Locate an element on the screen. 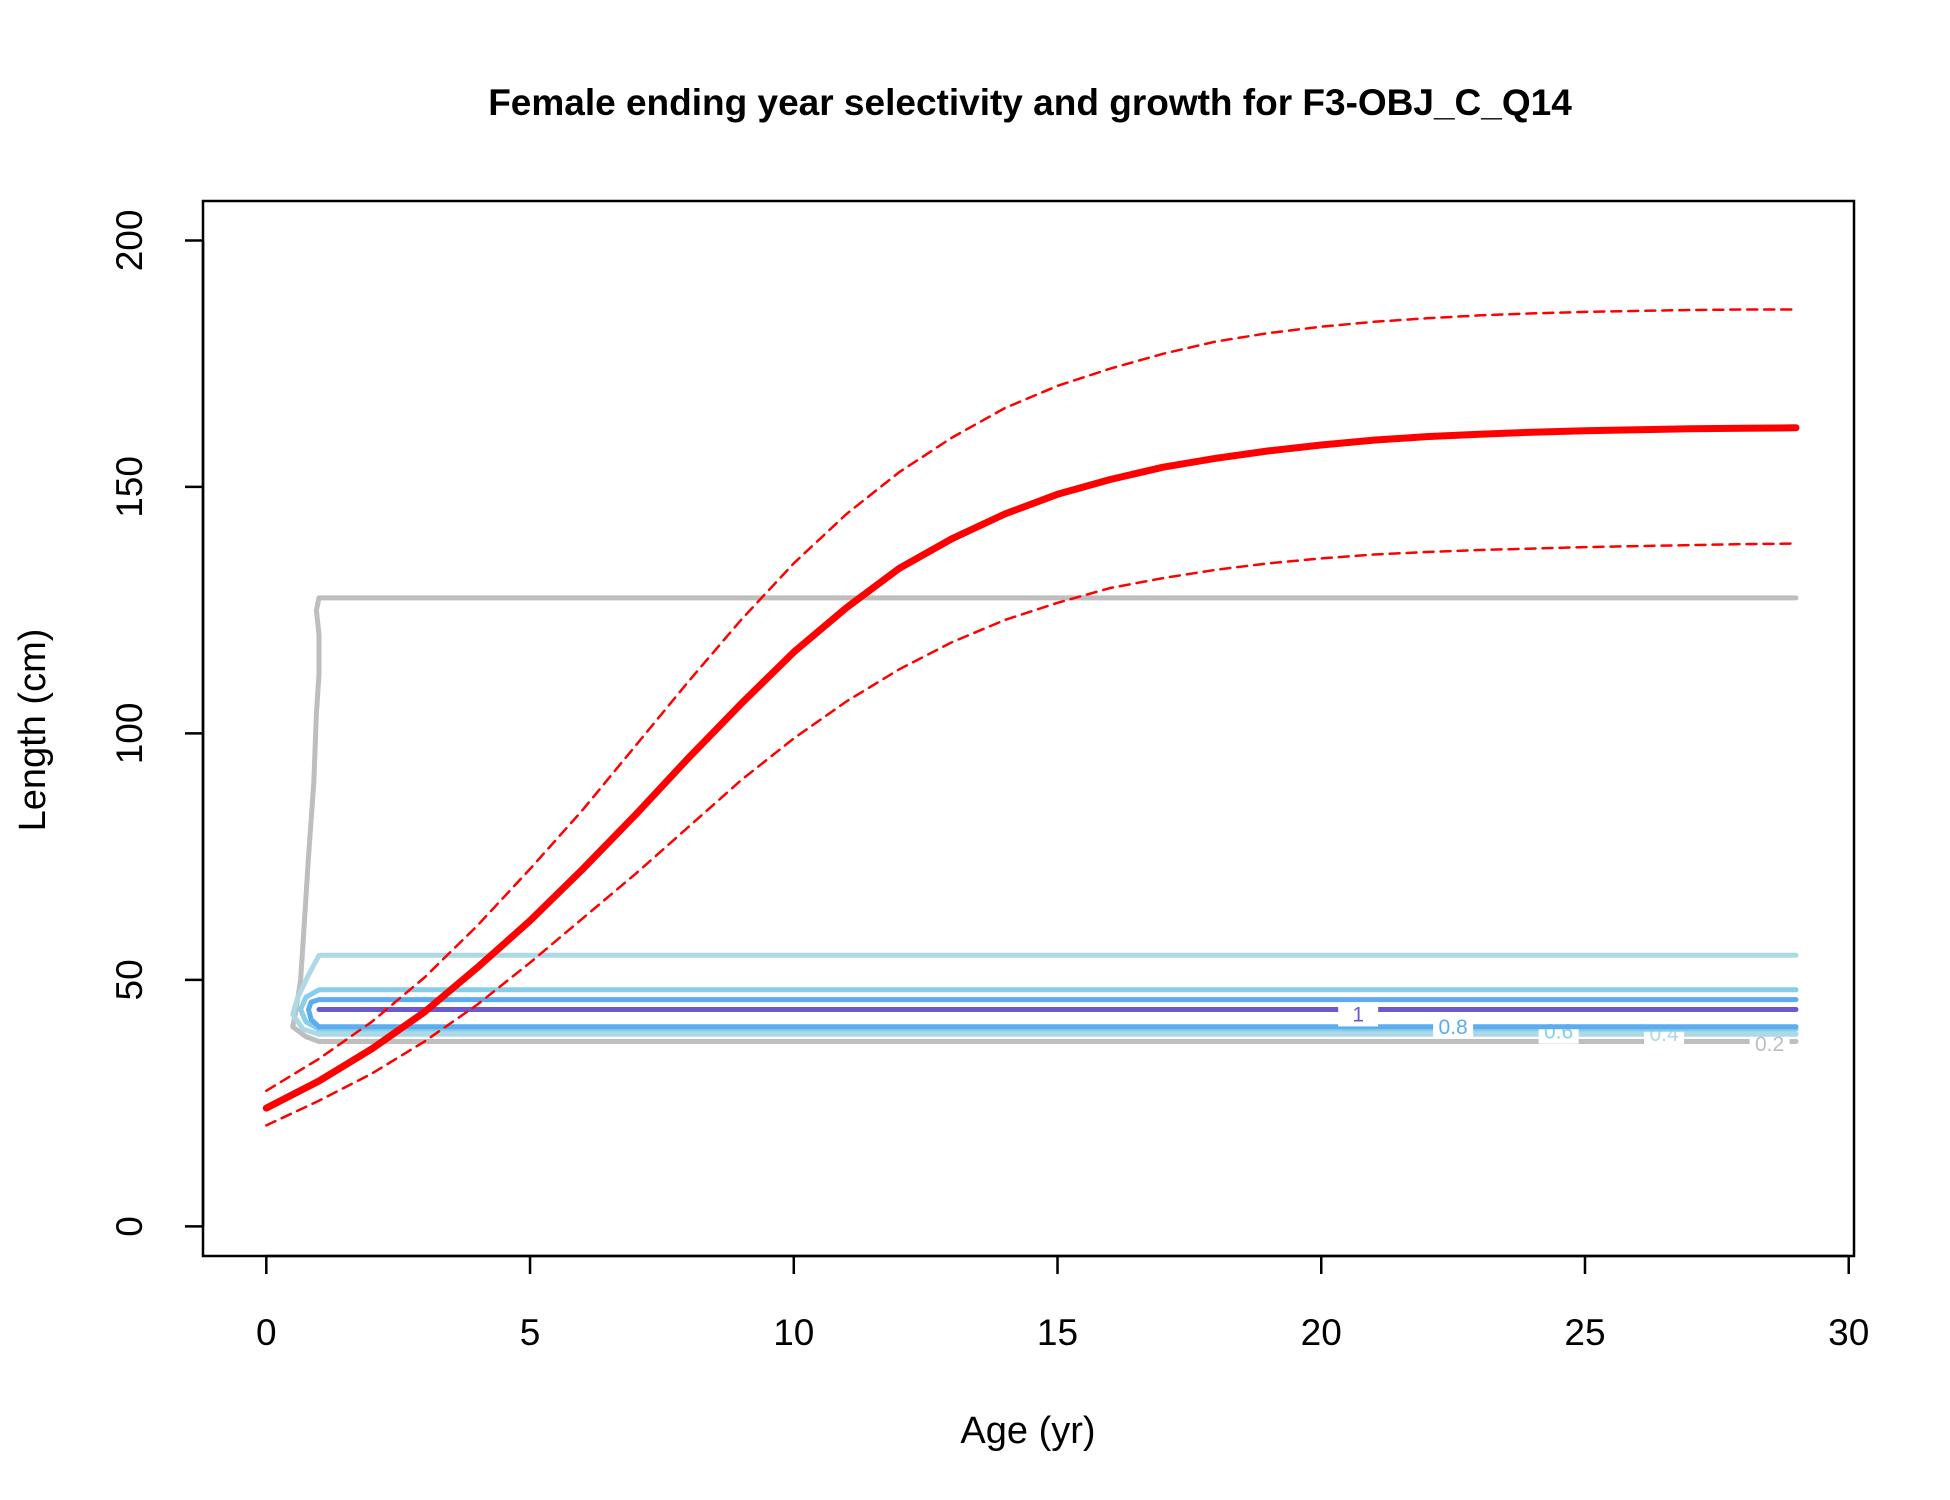 This screenshot has height=1500, width=1950. contour-label-1: 1 is located at coordinates (1358, 1014).